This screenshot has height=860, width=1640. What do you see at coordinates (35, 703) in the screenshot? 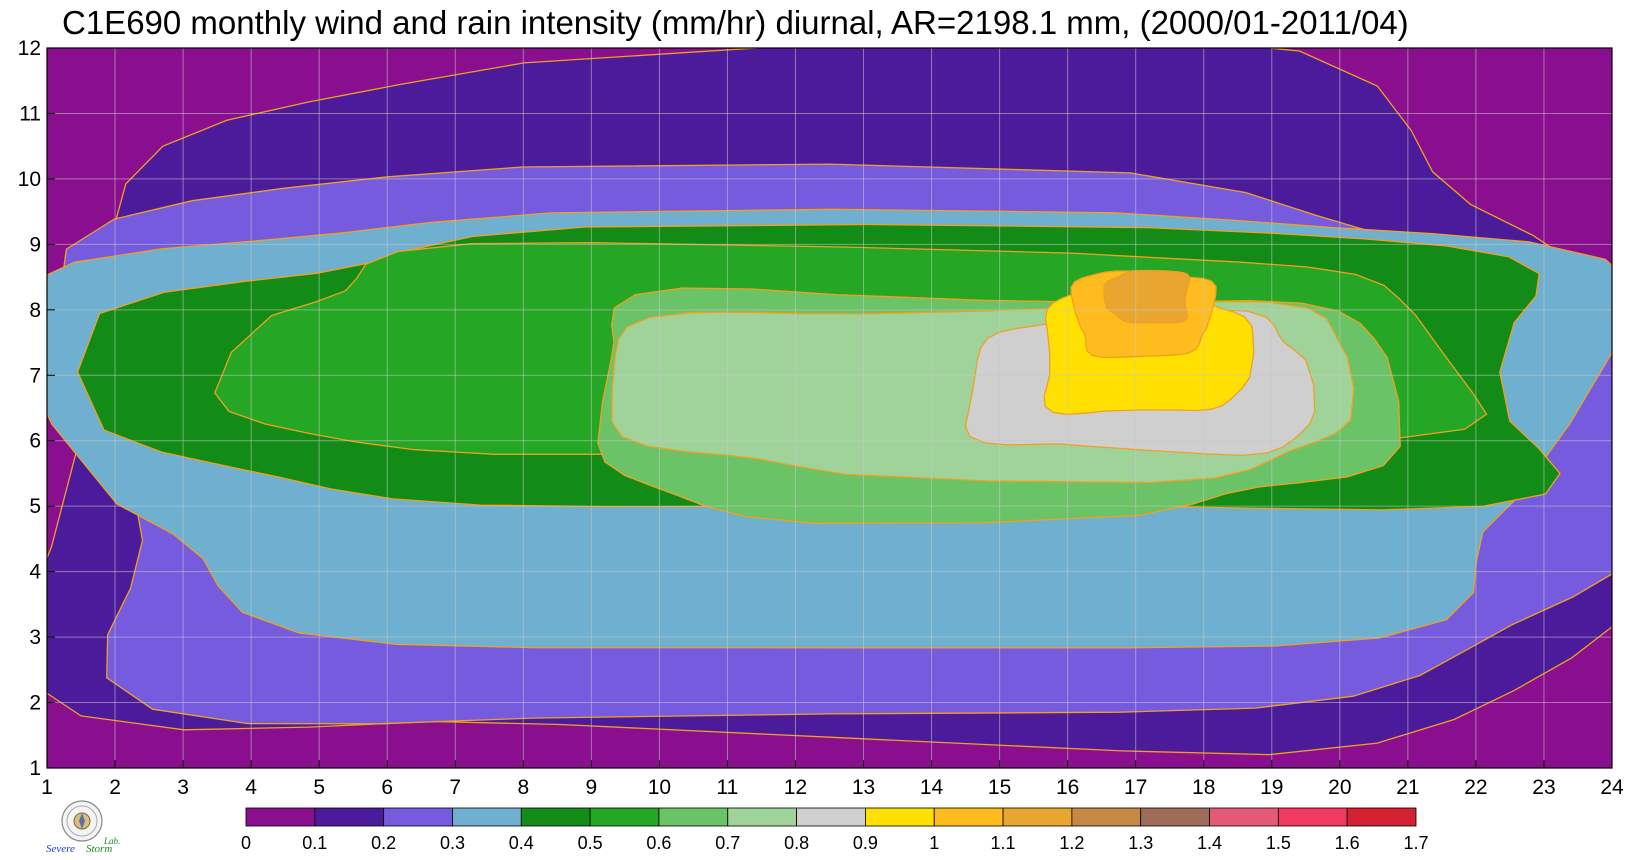
I see `y-tick-label: 2` at bounding box center [35, 703].